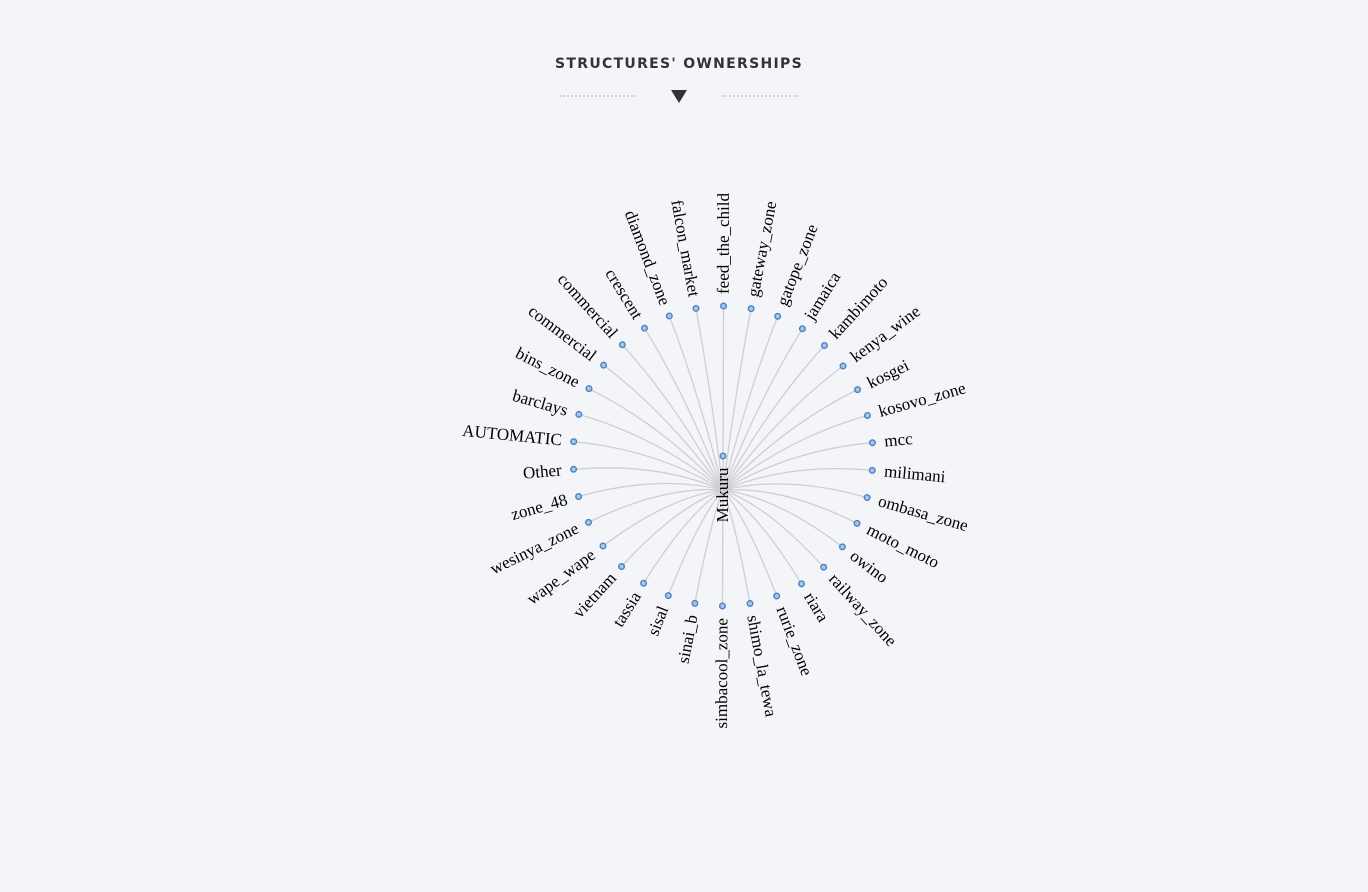  Describe the element at coordinates (914, 474) in the screenshot. I see `leaf-node-label: milimani` at that location.